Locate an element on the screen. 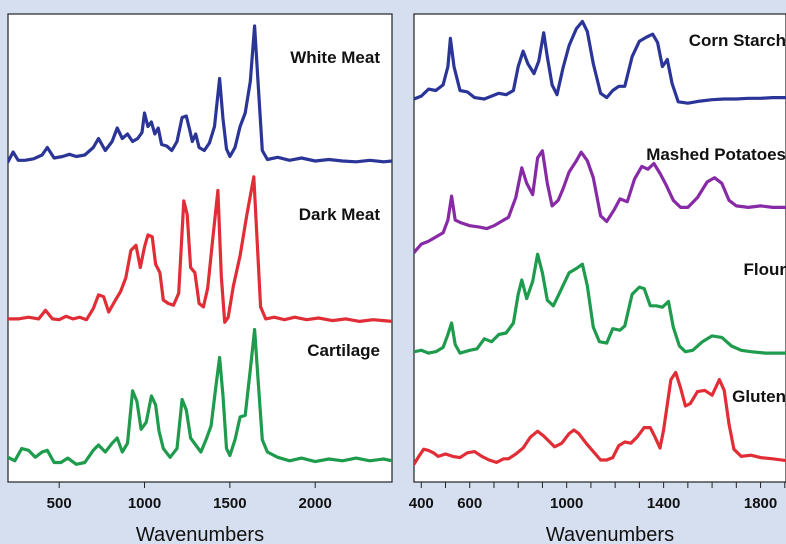 The height and width of the screenshot is (544, 786). x-tick-label: 600 is located at coordinates (469, 503).